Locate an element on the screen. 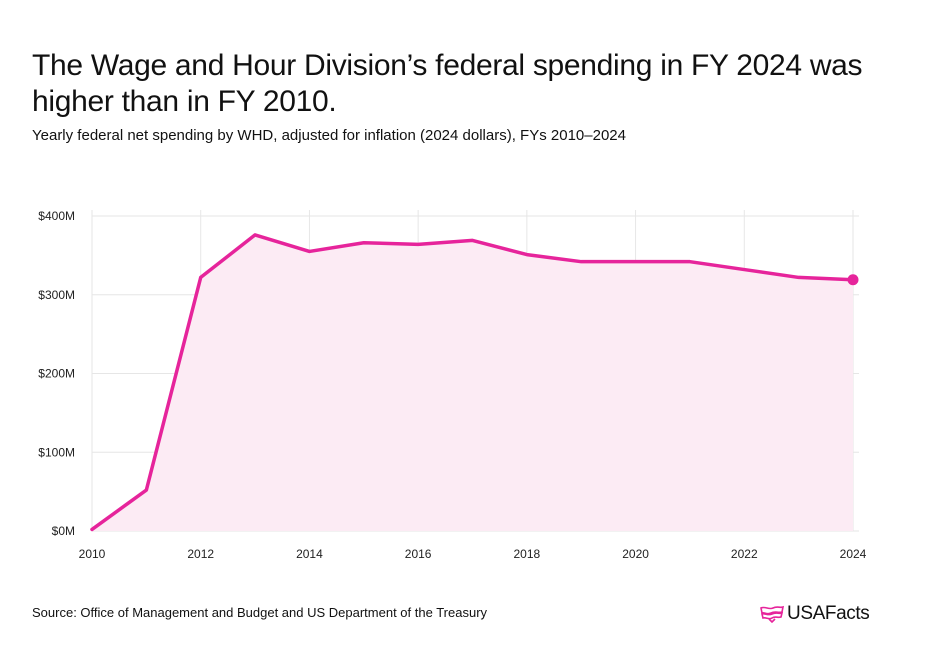 The height and width of the screenshot is (661, 929). x-tick-label: 2022 is located at coordinates (744, 554).